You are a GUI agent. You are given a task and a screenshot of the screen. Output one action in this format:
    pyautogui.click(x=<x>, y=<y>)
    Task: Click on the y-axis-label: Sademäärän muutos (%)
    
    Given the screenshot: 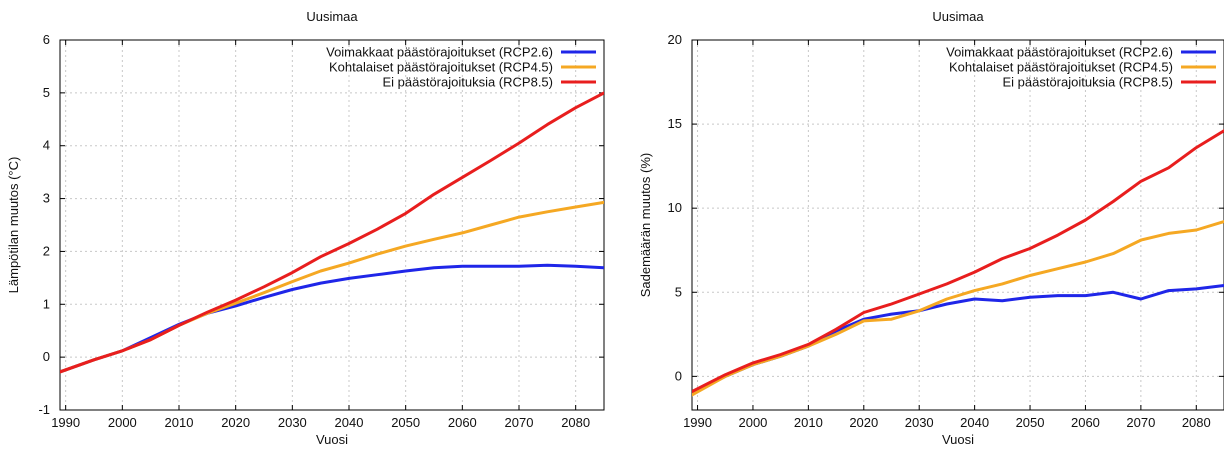 What is the action you would take?
    pyautogui.click(x=645, y=225)
    